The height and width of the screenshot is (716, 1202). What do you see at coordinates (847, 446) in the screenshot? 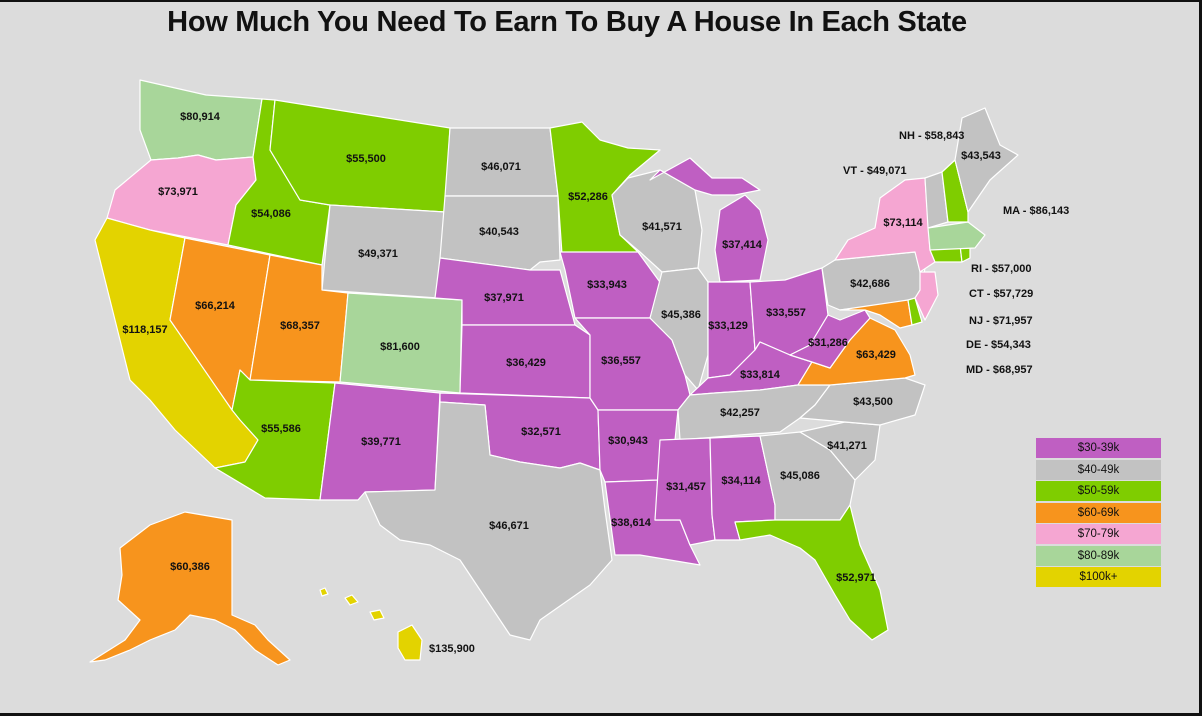
I see `label-sc: $41,271` at bounding box center [847, 446].